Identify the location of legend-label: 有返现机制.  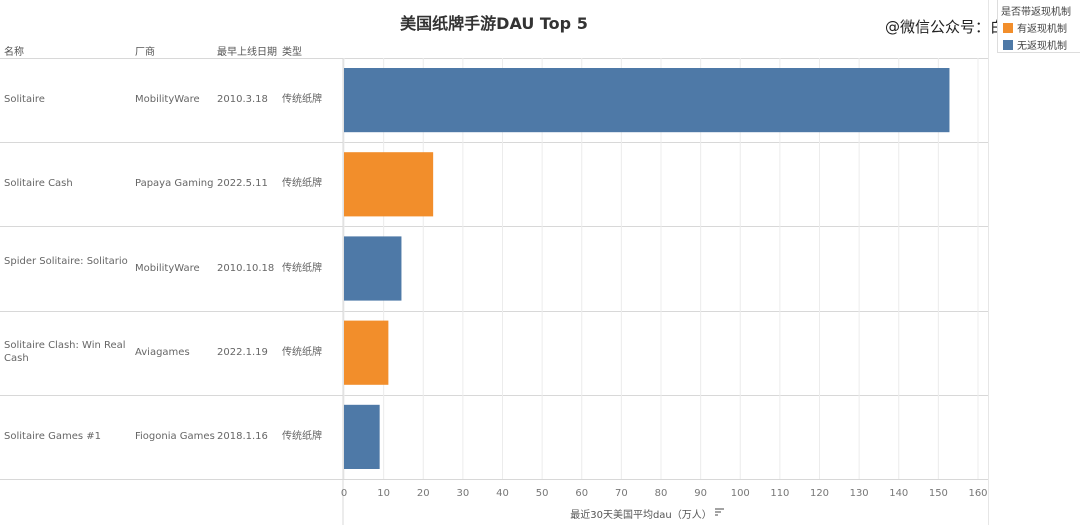
(1042, 29).